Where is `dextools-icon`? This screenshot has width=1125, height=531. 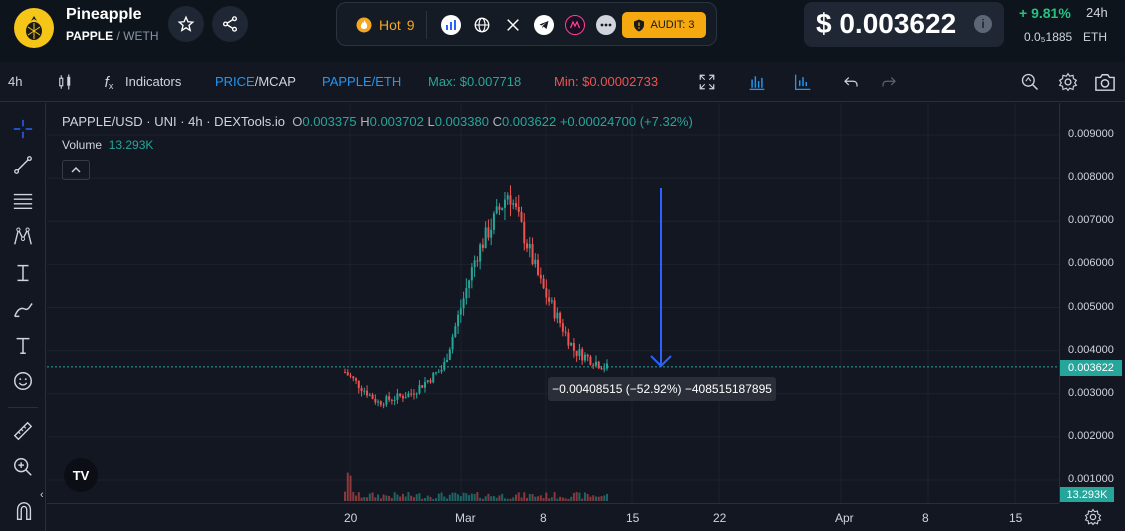 dextools-icon is located at coordinates (451, 25).